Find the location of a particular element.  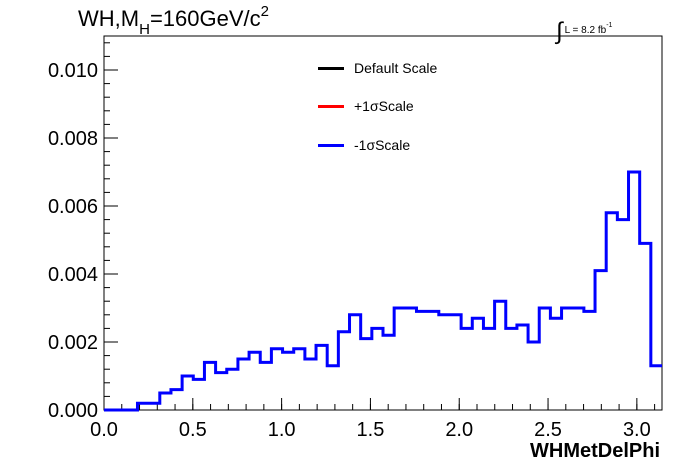

x-tick-label: 3.0 is located at coordinates (637, 430).